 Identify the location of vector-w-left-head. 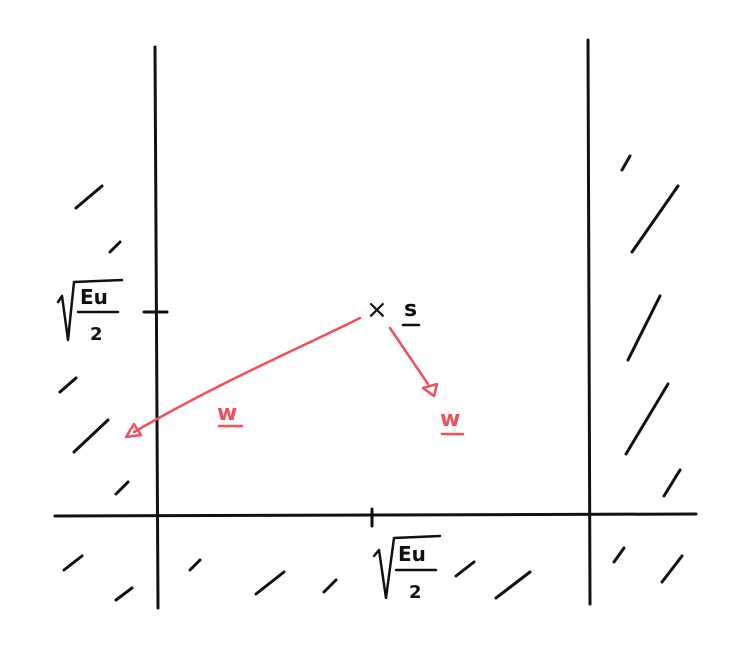
(133, 430).